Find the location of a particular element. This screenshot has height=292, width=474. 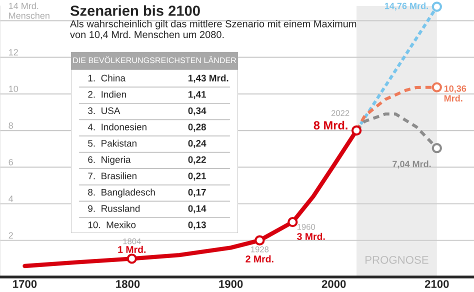

x-tick-label: 1800 is located at coordinates (128, 284).